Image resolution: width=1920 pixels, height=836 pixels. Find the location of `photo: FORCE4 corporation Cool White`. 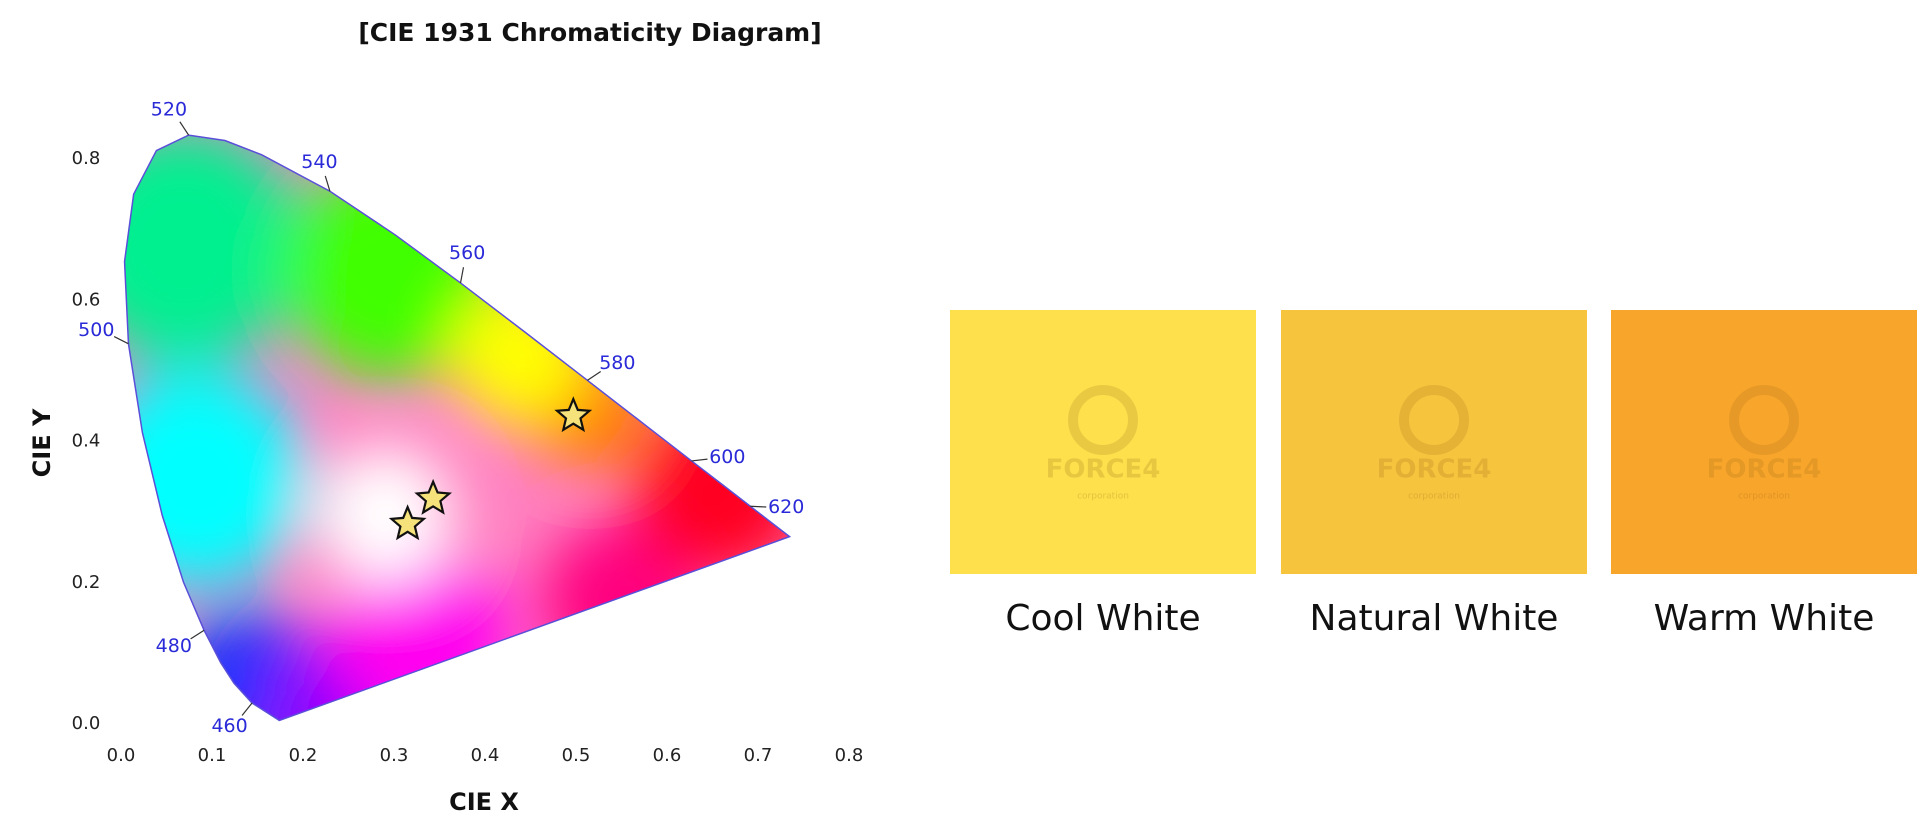

photo: FORCE4 corporation Cool White is located at coordinates (1103, 474).